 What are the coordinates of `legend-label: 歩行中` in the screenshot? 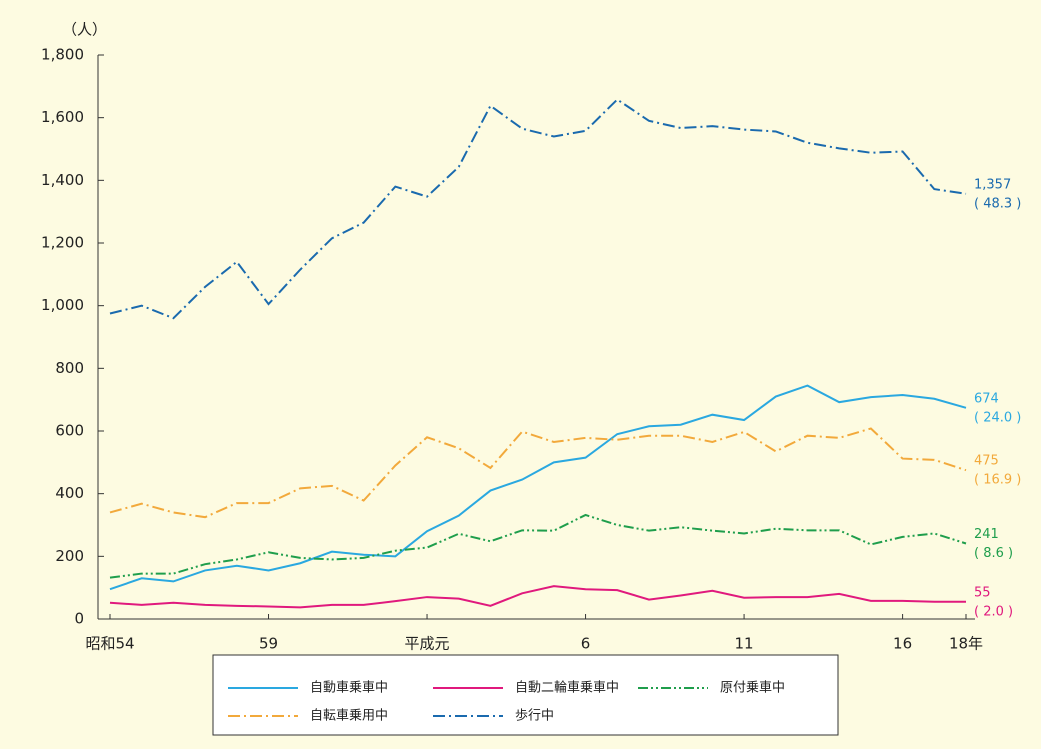 It's located at (534, 716).